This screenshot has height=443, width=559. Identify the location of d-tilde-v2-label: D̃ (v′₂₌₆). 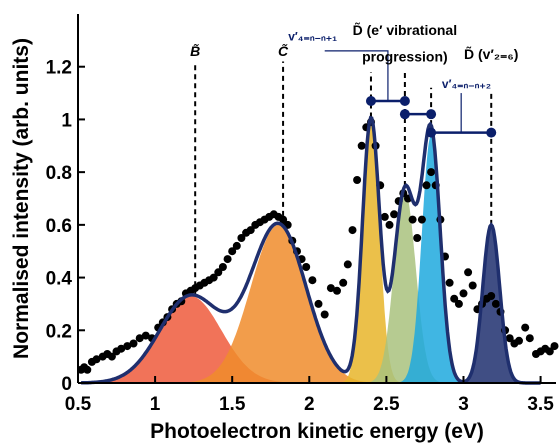
(491, 53).